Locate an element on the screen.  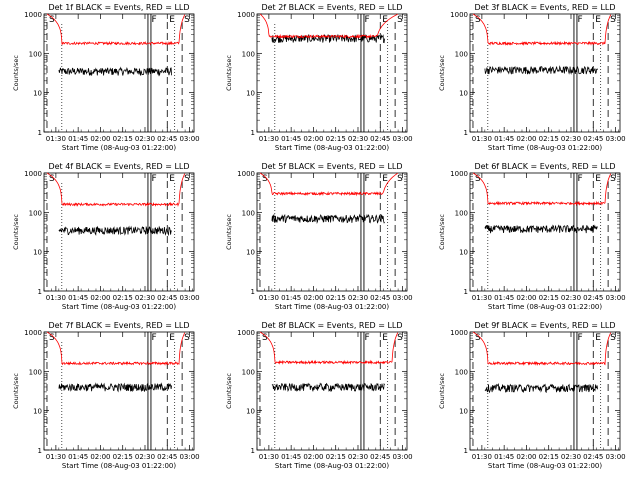
panel-title: Det 9f BLACK = Events, RED = LLD is located at coordinates (544, 325).